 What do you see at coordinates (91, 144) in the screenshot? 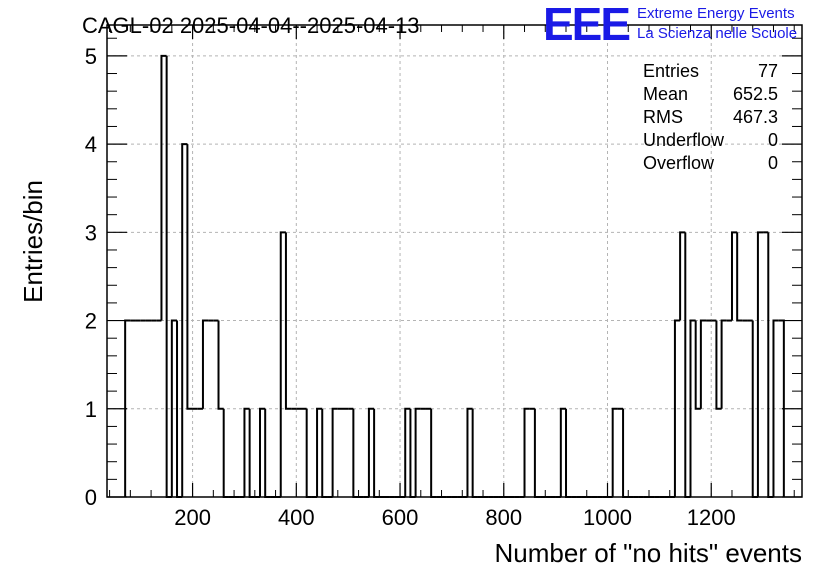
I see `y-tick-label: 4` at bounding box center [91, 144].